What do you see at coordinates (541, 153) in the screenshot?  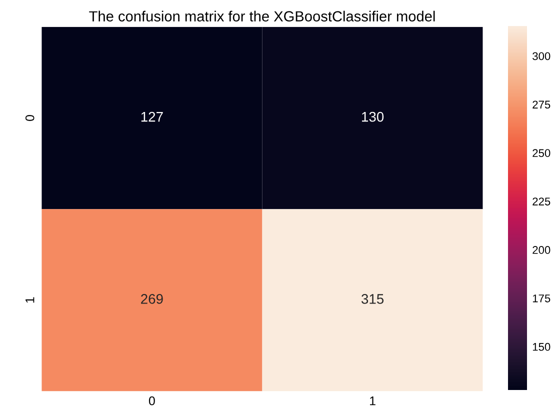 I see `color-bar-label: 250` at bounding box center [541, 153].